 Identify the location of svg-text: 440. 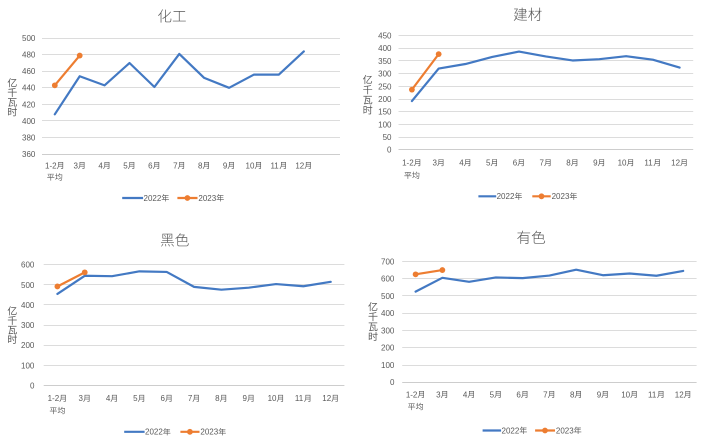
(29, 88).